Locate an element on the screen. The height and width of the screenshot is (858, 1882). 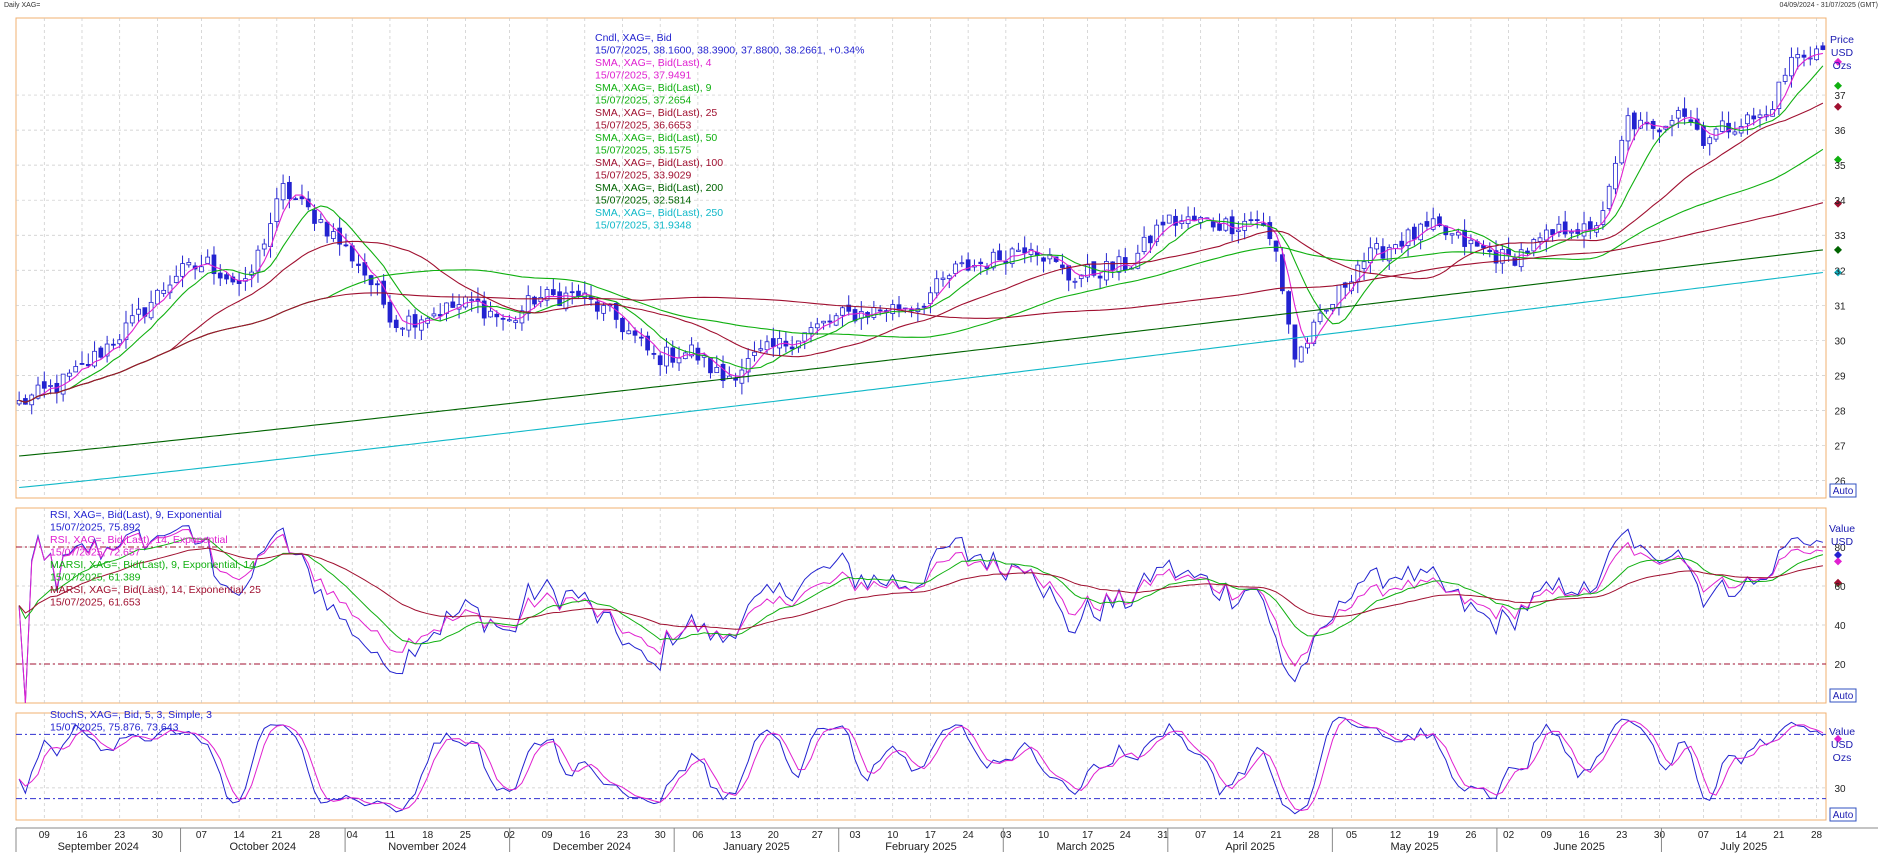
price-tick-label: 32 is located at coordinates (1840, 271).